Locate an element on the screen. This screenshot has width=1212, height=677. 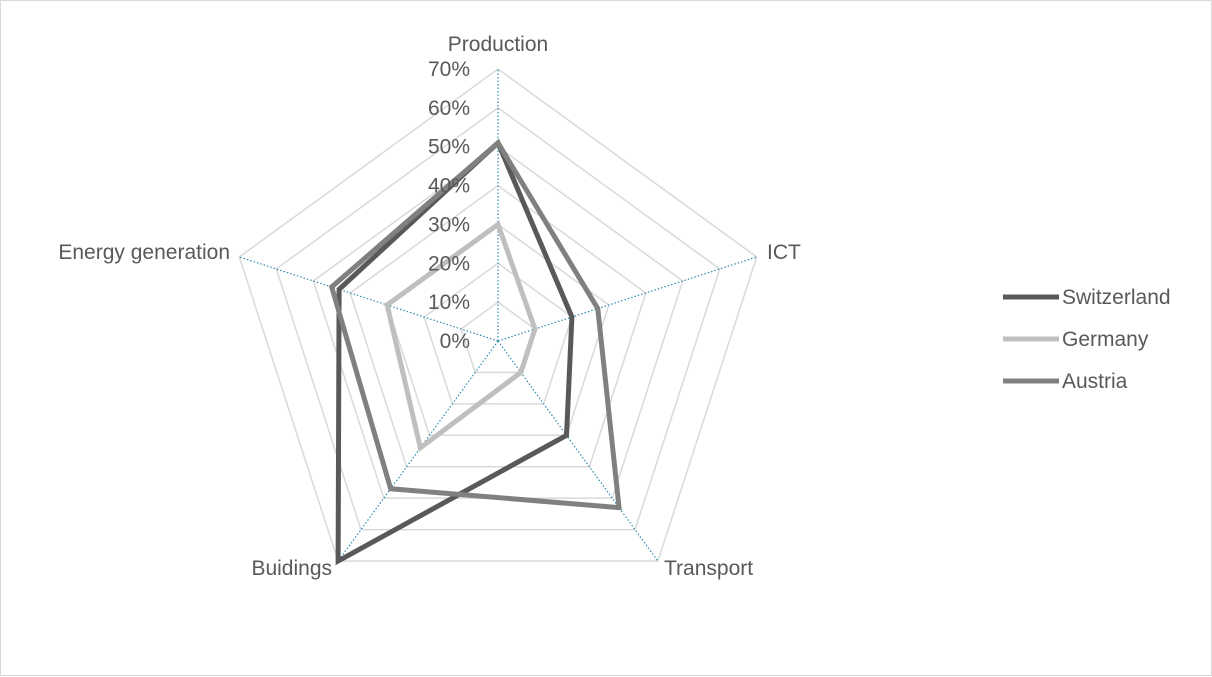
series-line-switzerland is located at coordinates (455, 352).